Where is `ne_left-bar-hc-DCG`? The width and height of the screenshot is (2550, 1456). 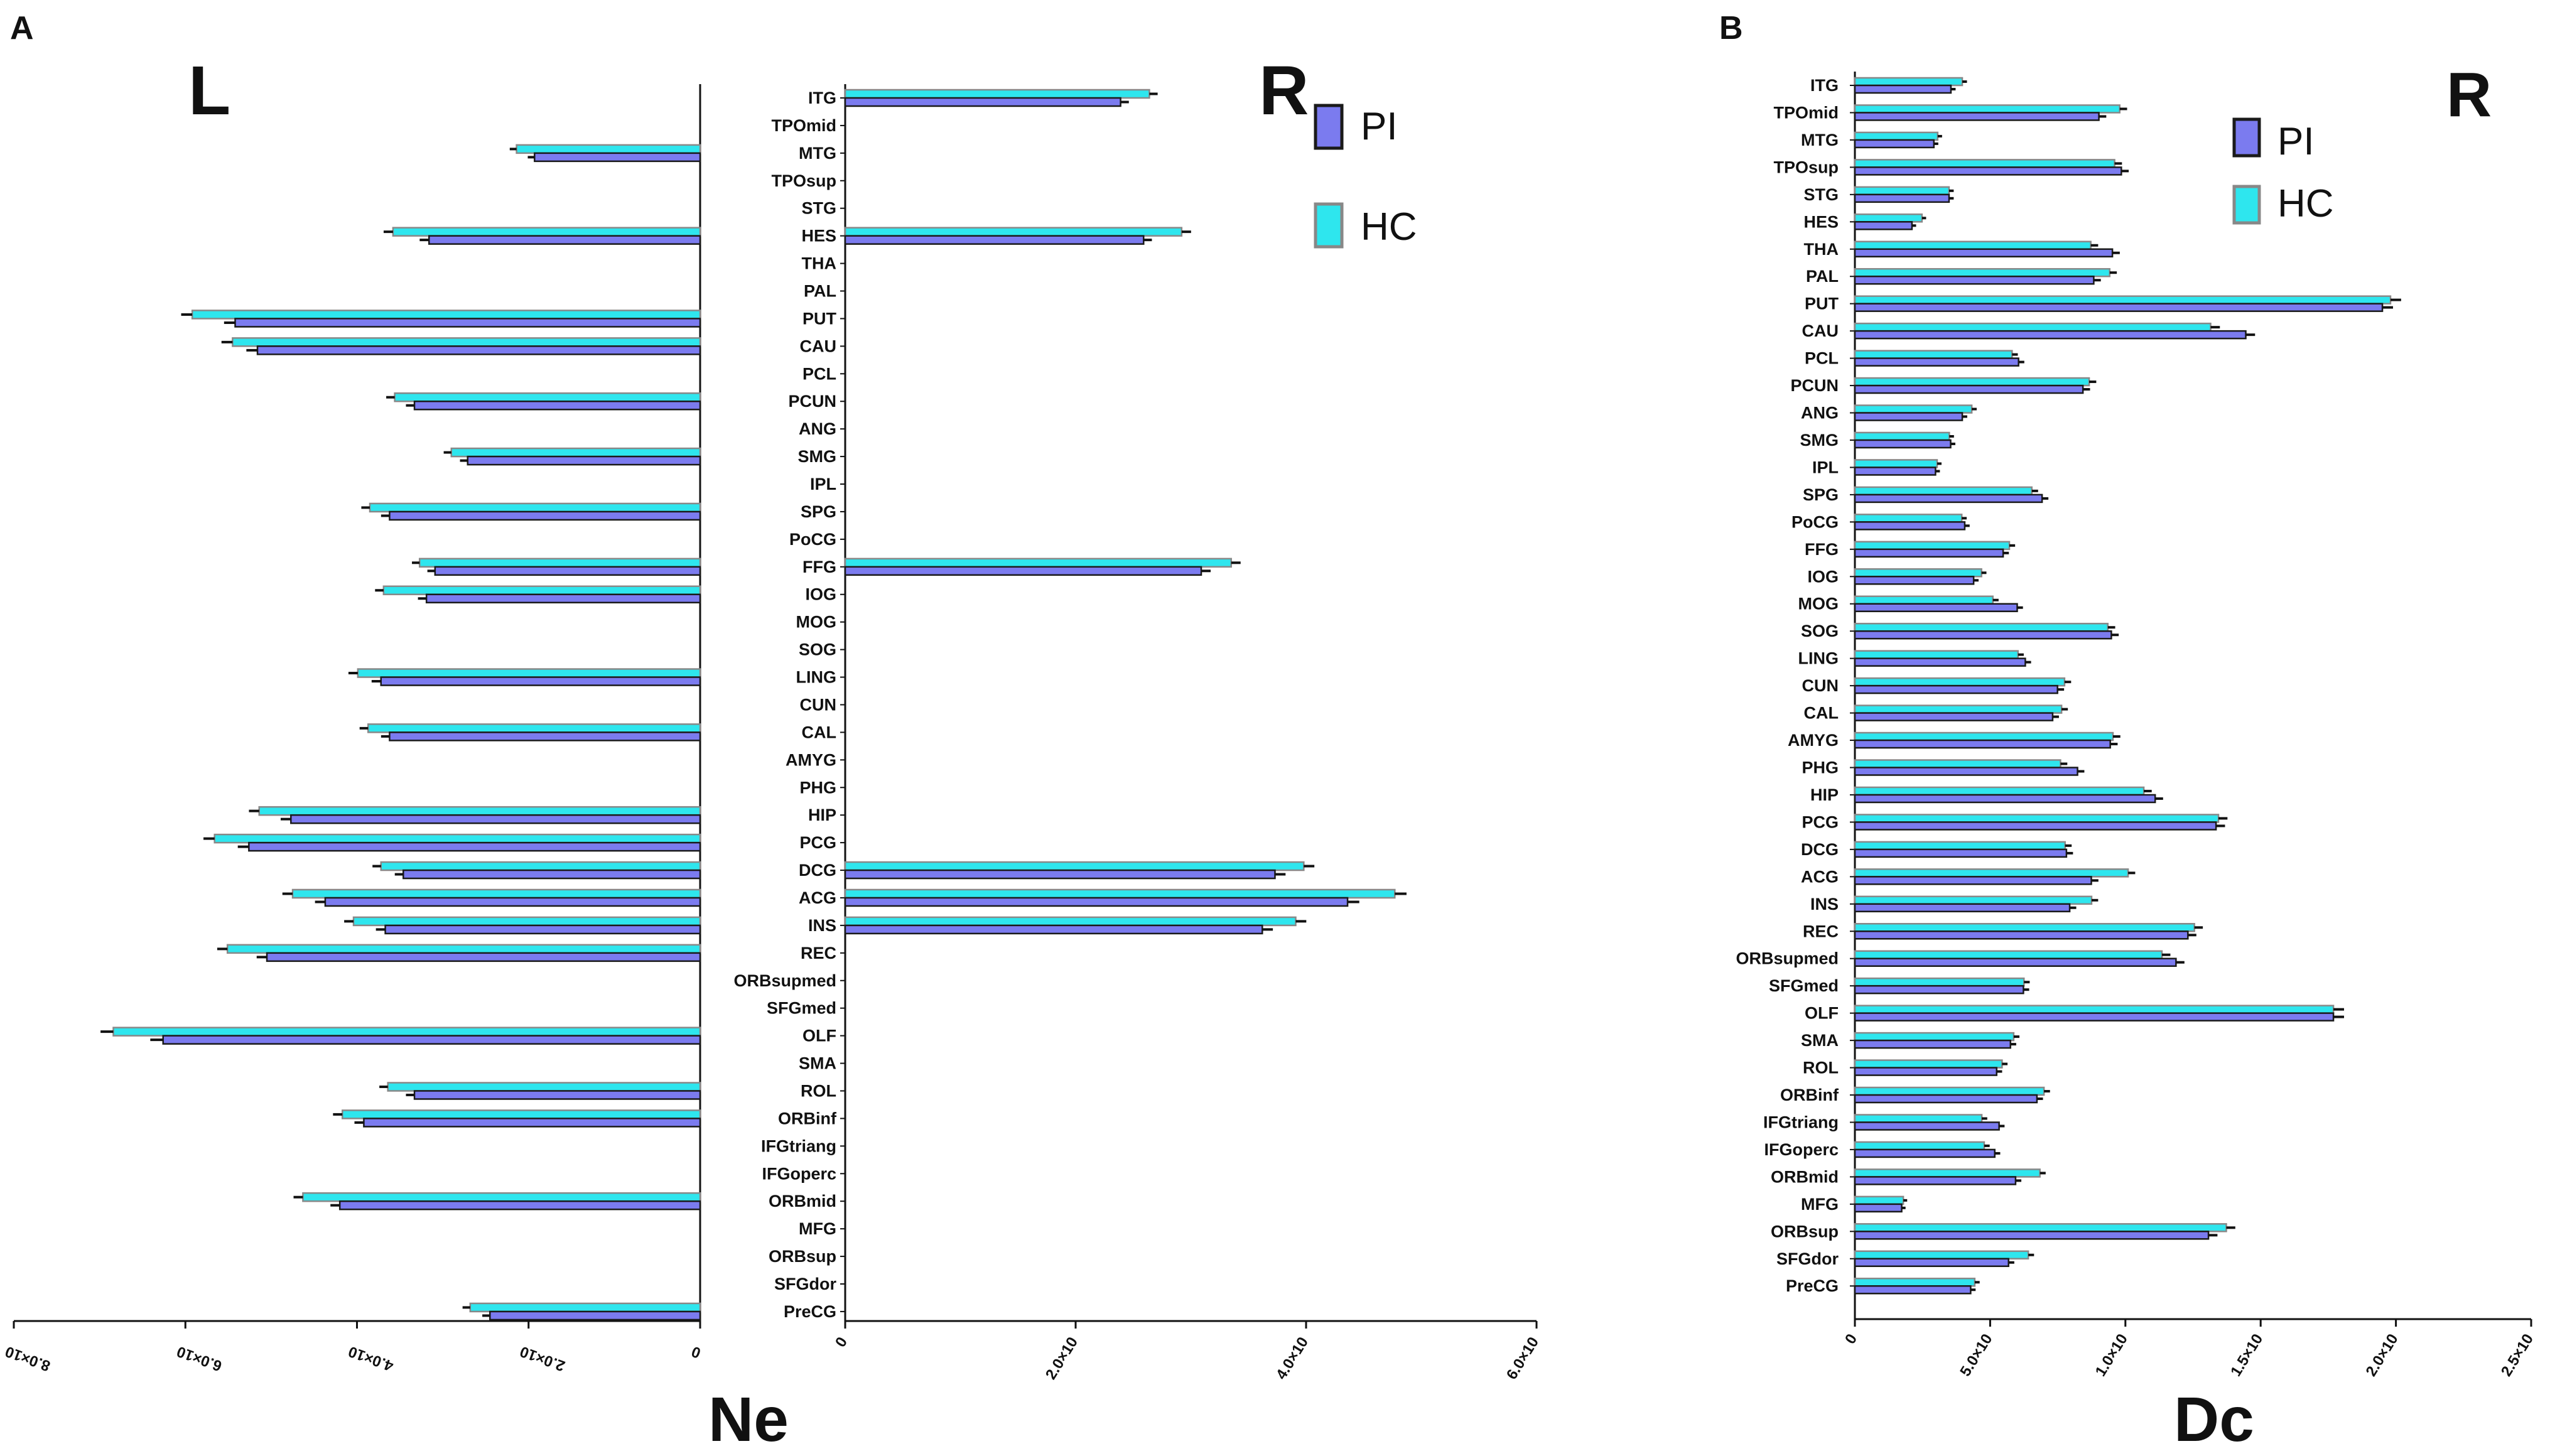 ne_left-bar-hc-DCG is located at coordinates (540, 866).